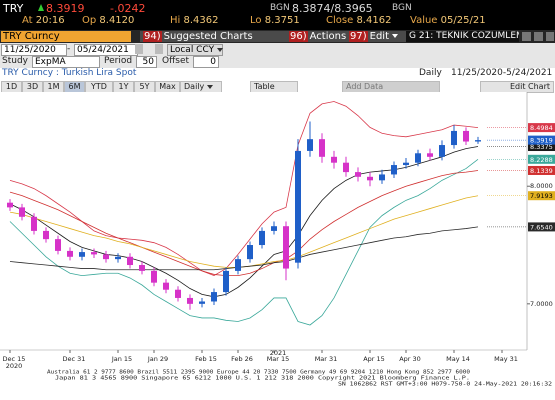  I want to click on field: At 20:16, so click(43, 20).